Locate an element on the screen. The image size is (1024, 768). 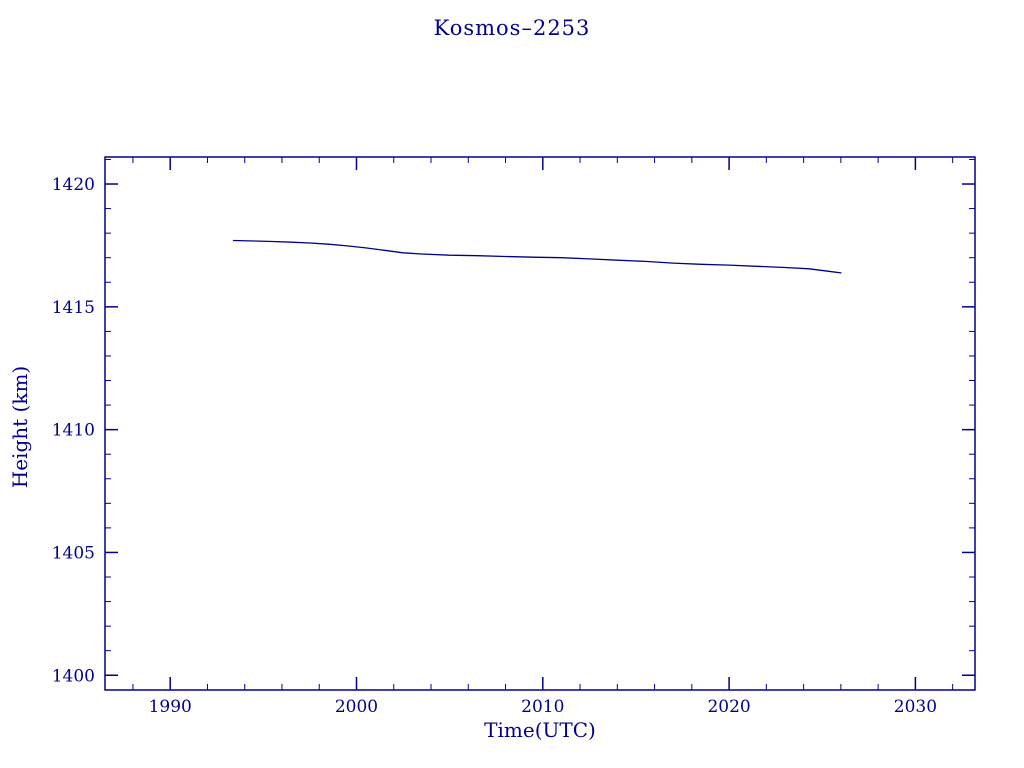
data-line is located at coordinates (537, 256).